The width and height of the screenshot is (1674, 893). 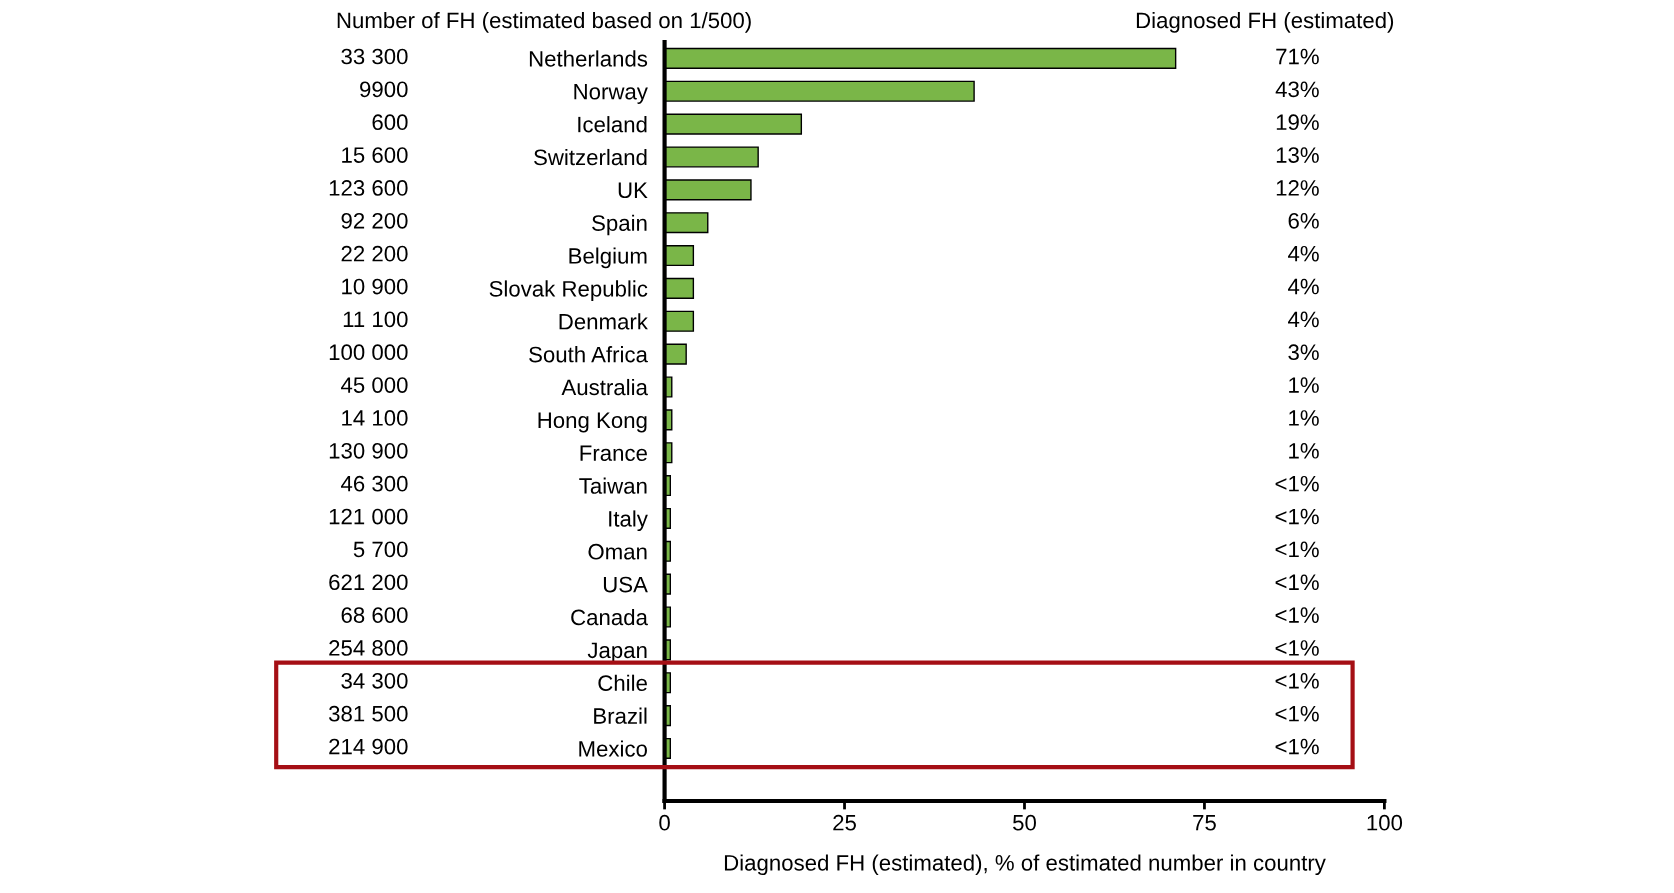 What do you see at coordinates (380, 549) in the screenshot?
I see `text: 5 700` at bounding box center [380, 549].